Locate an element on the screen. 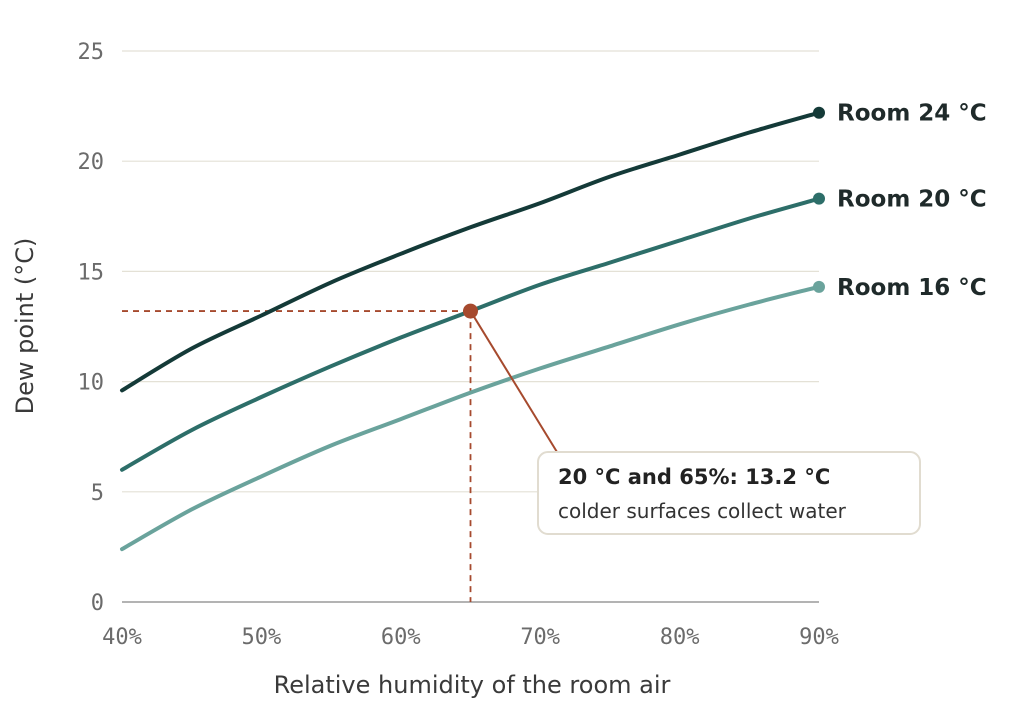 The width and height of the screenshot is (1024, 717). y-tick-label: 25 is located at coordinates (91, 52).